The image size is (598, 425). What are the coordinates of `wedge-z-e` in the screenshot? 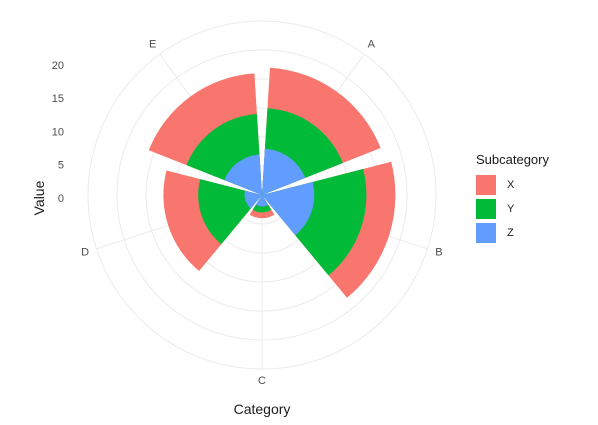 It's located at (243, 174).